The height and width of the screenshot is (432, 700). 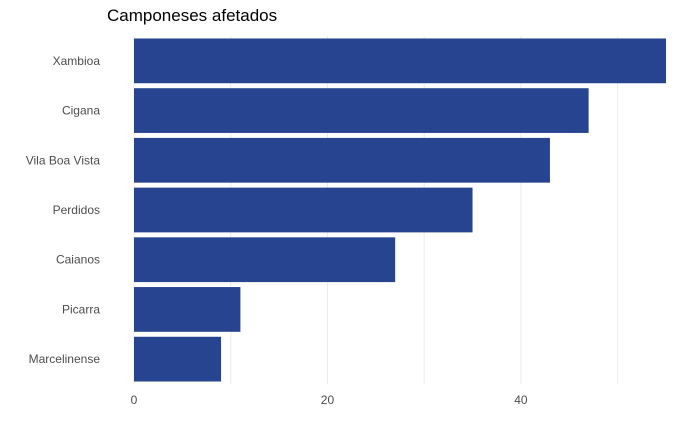 I want to click on category-label: Xambioa, so click(x=77, y=61).